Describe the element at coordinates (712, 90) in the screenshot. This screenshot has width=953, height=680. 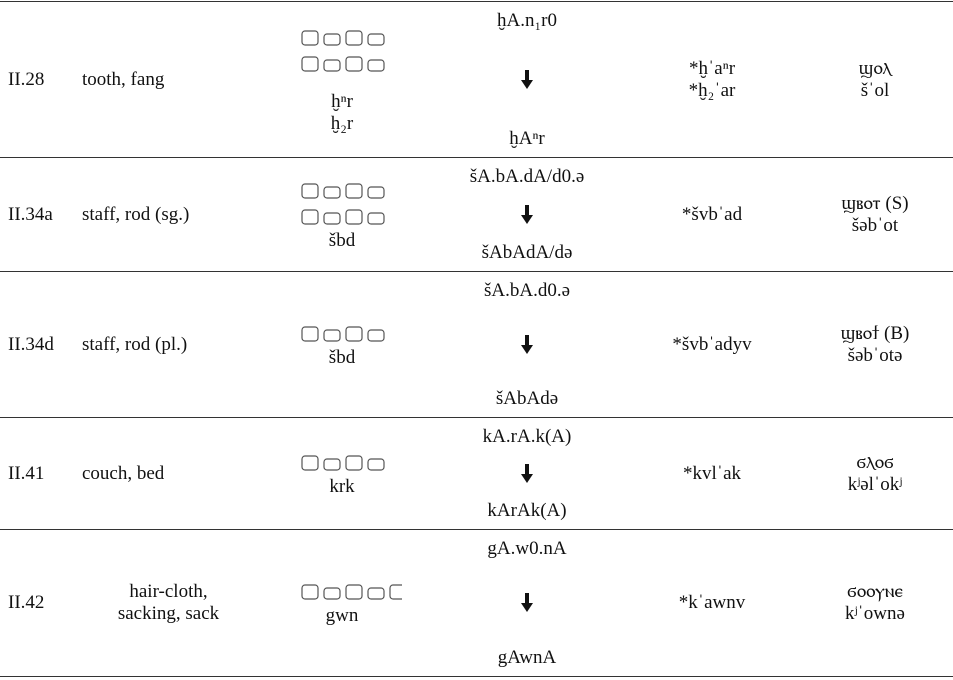
I see `reconstruction-line: *ḫ₂ˈar` at that location.